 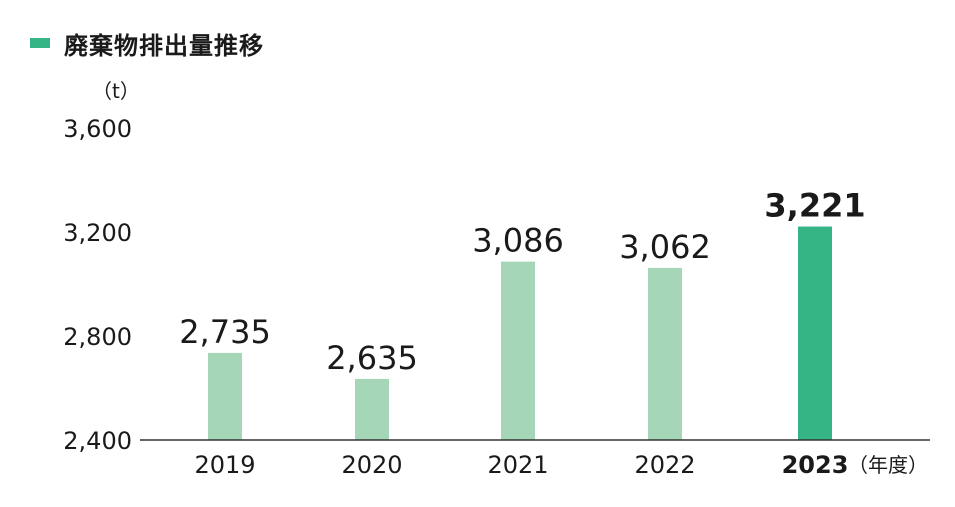 What do you see at coordinates (116, 91) in the screenshot?
I see `y-axis-unit-label: （t）` at bounding box center [116, 91].